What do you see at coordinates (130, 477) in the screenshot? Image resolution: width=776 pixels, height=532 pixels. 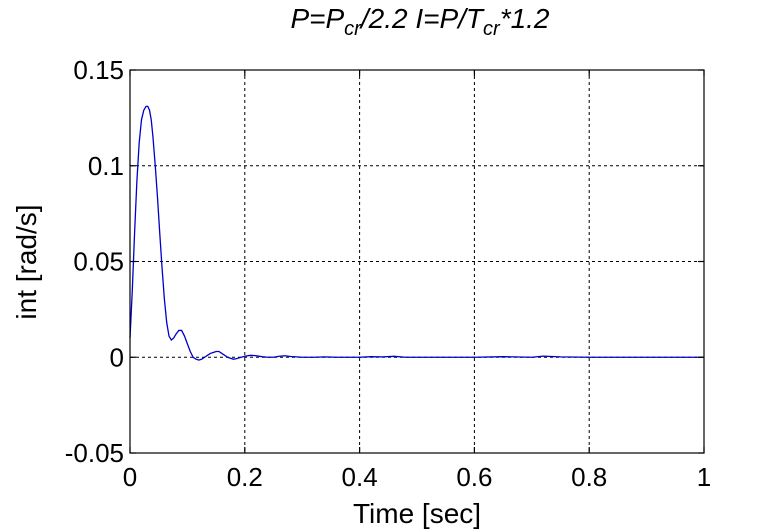 I see `x-tick-label: 0` at bounding box center [130, 477].